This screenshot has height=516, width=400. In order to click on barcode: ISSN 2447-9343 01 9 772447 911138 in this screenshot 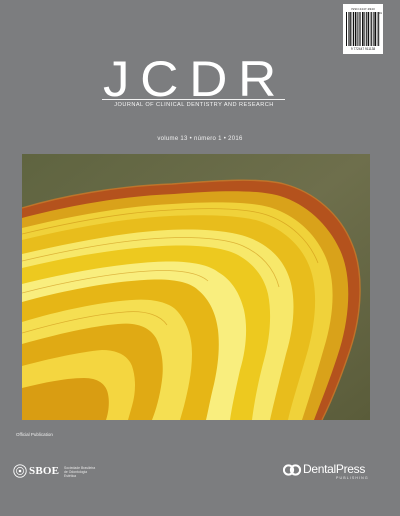, I will do `click(363, 29)`.